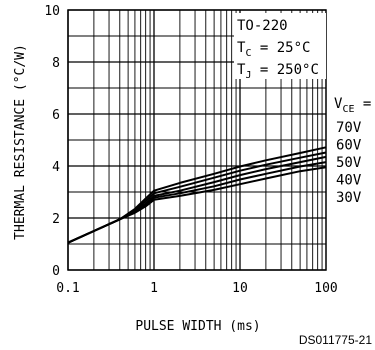 The height and width of the screenshot is (350, 375). What do you see at coordinates (56, 167) in the screenshot?
I see `y-tick-label: 4` at bounding box center [56, 167].